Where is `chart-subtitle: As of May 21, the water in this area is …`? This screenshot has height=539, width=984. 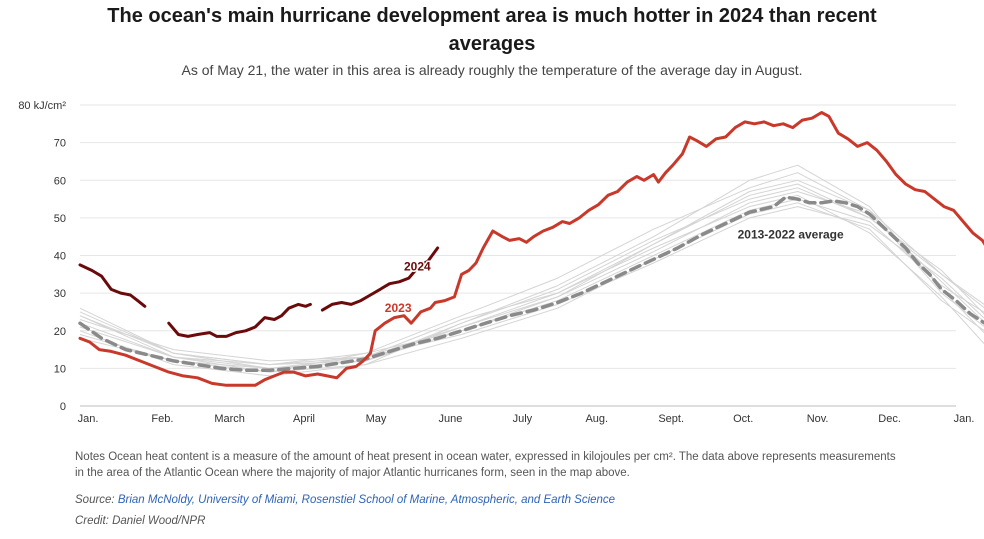
chart-subtitle: As of May 21, the water in this area is … is located at coordinates (492, 70).